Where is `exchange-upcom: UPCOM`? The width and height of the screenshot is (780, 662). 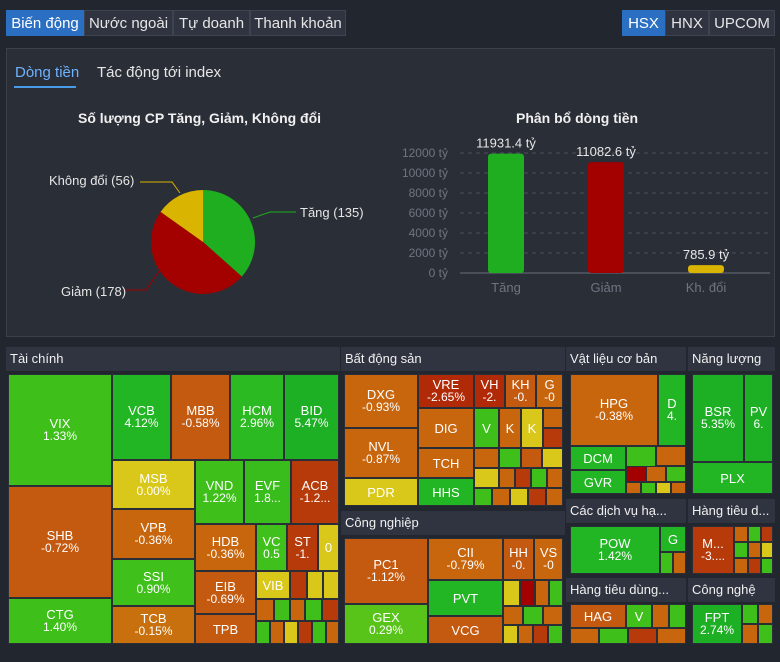
exchange-upcom: UPCOM is located at coordinates (742, 23).